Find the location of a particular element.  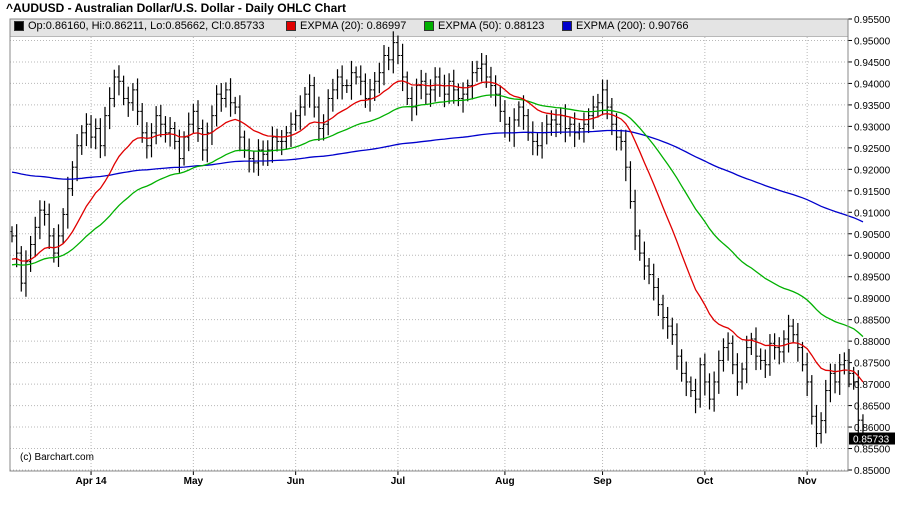

legend-ema50: EXPMA (50): 0.88123 is located at coordinates (484, 26).